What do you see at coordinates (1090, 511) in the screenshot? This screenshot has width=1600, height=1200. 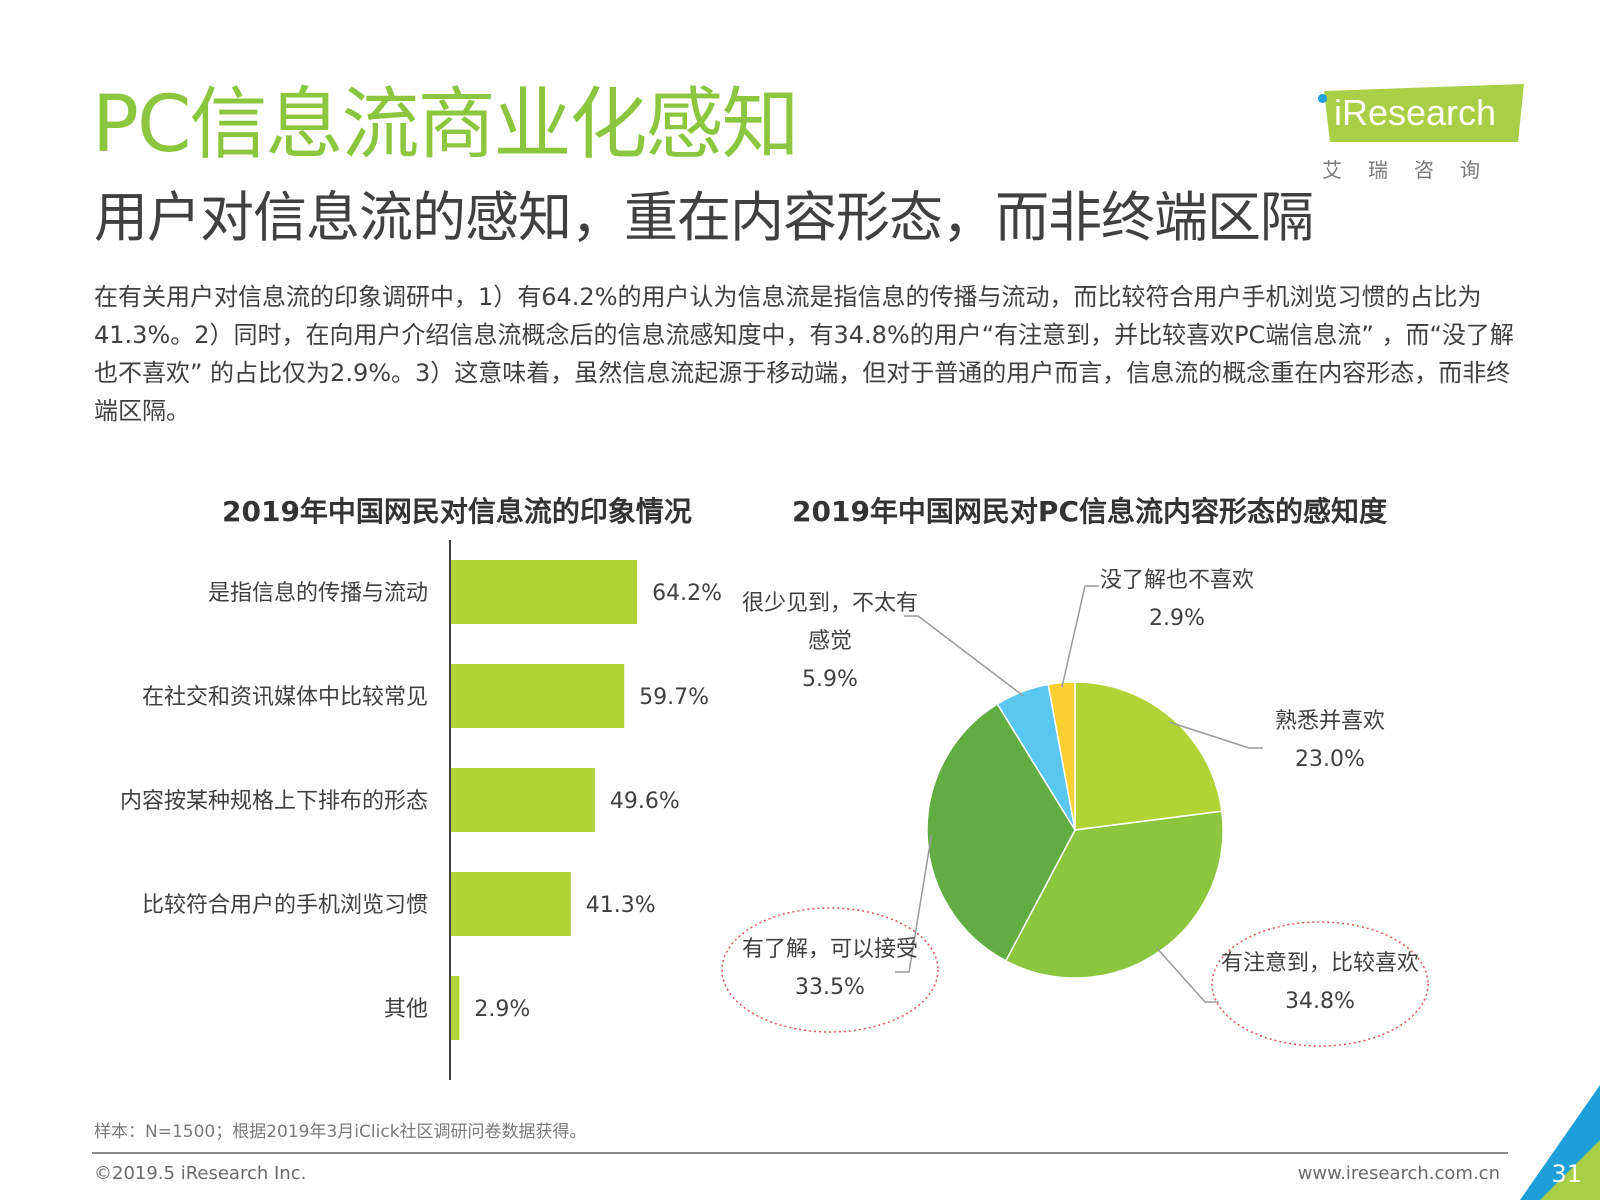 I see `pie-chart-title: 2019年中国网民对PC信息流内容形态的感知度` at bounding box center [1090, 511].